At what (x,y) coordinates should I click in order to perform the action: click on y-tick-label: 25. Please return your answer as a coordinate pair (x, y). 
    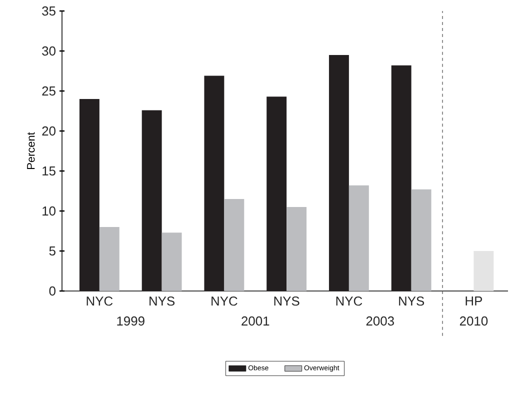
    Looking at the image, I should click on (49, 91).